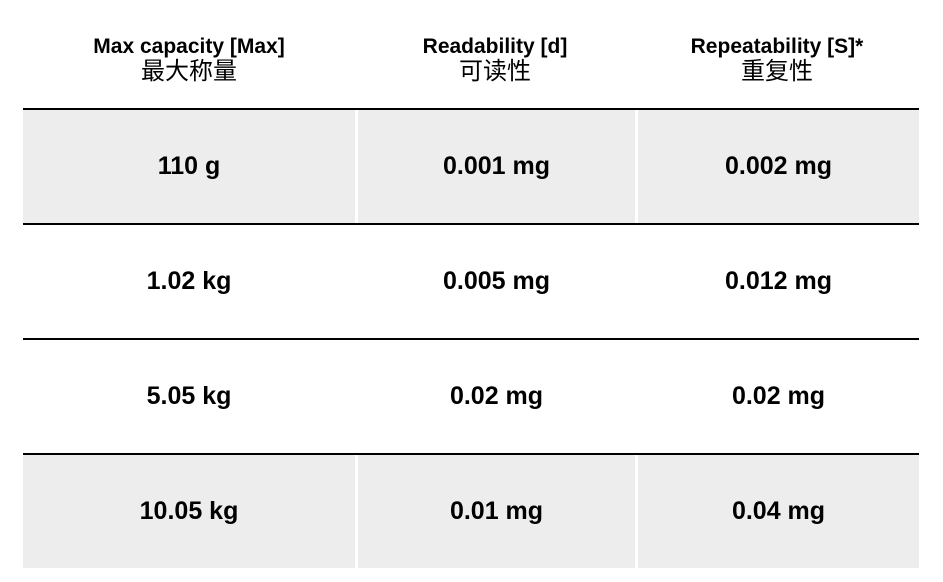 The height and width of the screenshot is (582, 943). I want to click on cell-readability: 0.005 mg, so click(495, 281).